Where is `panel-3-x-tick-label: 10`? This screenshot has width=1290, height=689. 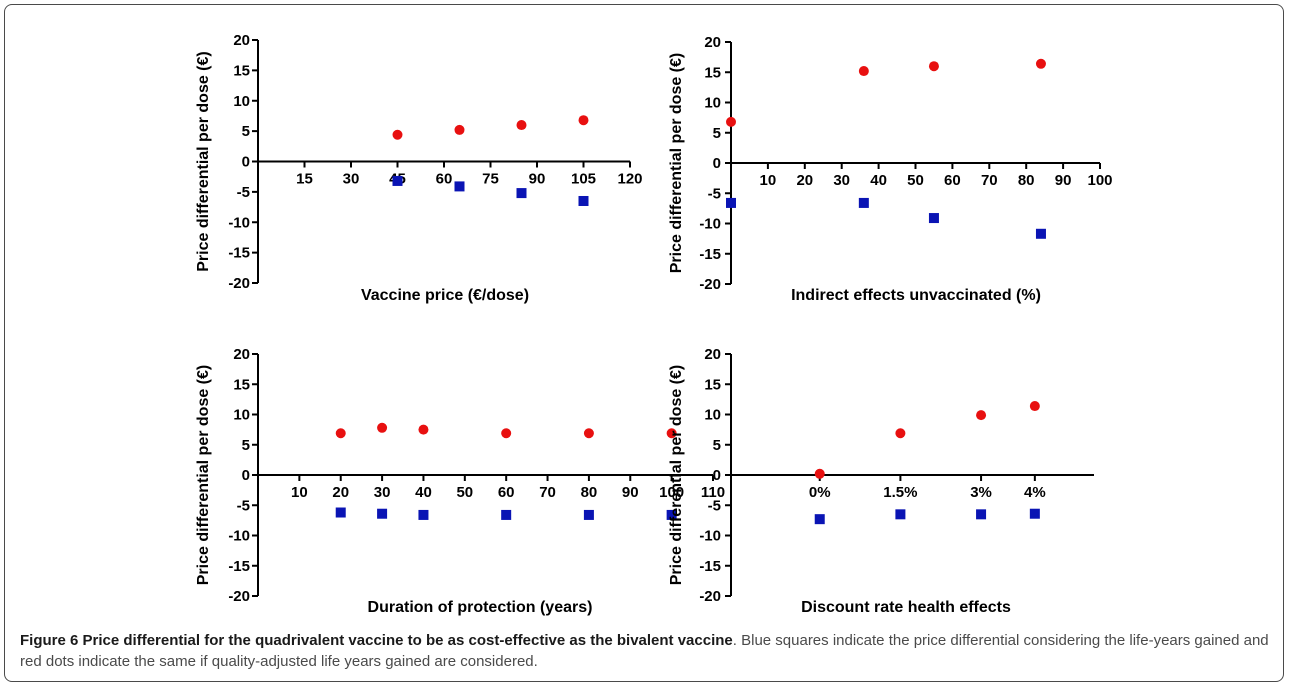 panel-3-x-tick-label: 10 is located at coordinates (299, 492).